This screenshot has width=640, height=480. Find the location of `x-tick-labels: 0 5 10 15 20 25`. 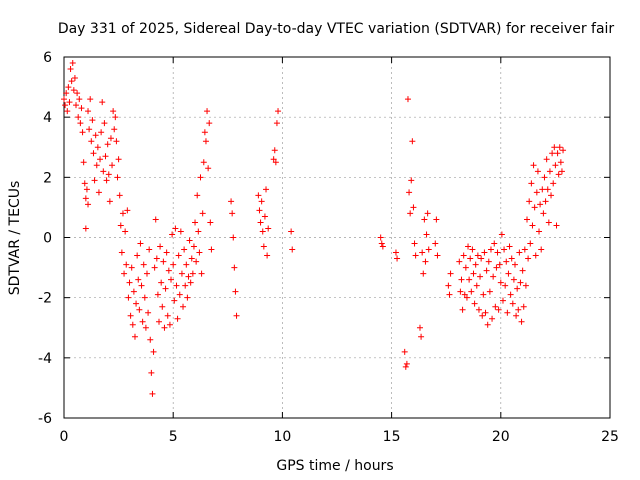

x-tick-labels: 0 5 10 15 20 25 is located at coordinates (339, 437).